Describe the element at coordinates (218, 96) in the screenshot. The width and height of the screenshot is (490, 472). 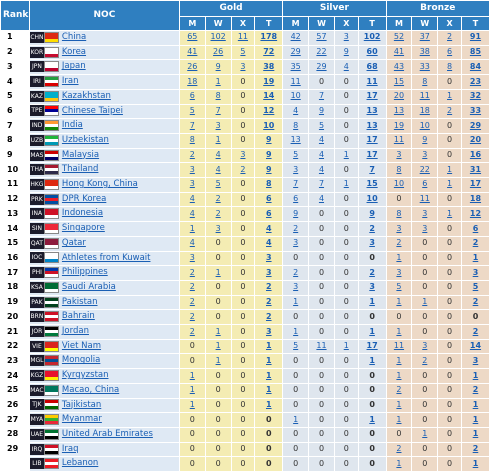
I see `gold-w-cell: 8` at that location.